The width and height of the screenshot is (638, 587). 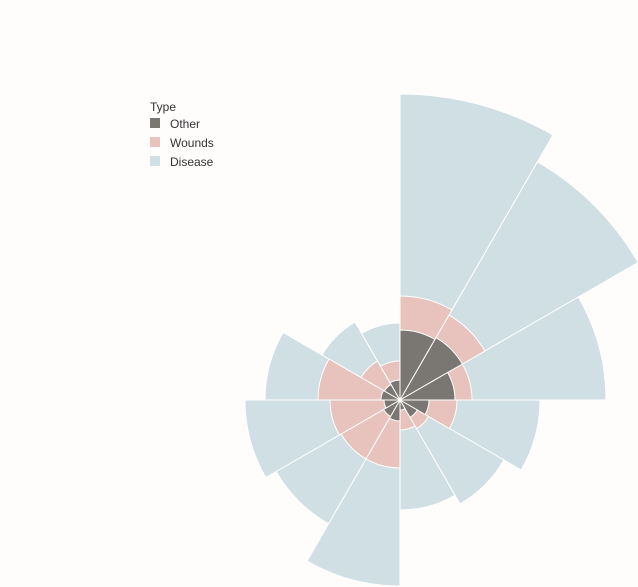 What do you see at coordinates (192, 162) in the screenshot?
I see `legend-label-disease: Disease` at bounding box center [192, 162].